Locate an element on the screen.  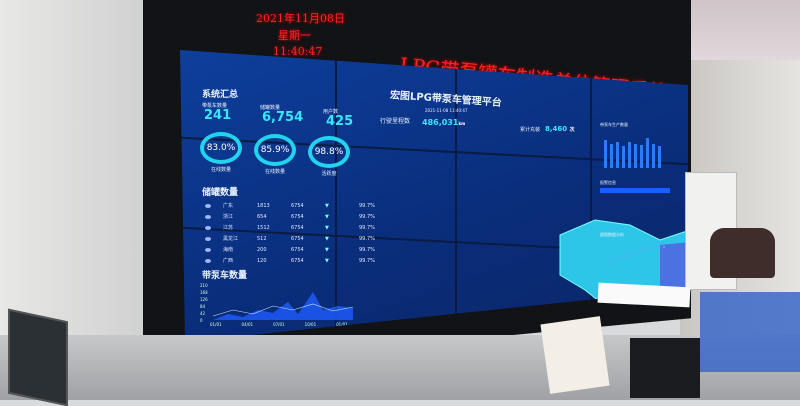
stat-label: 用户数 is located at coordinates (331, 112).